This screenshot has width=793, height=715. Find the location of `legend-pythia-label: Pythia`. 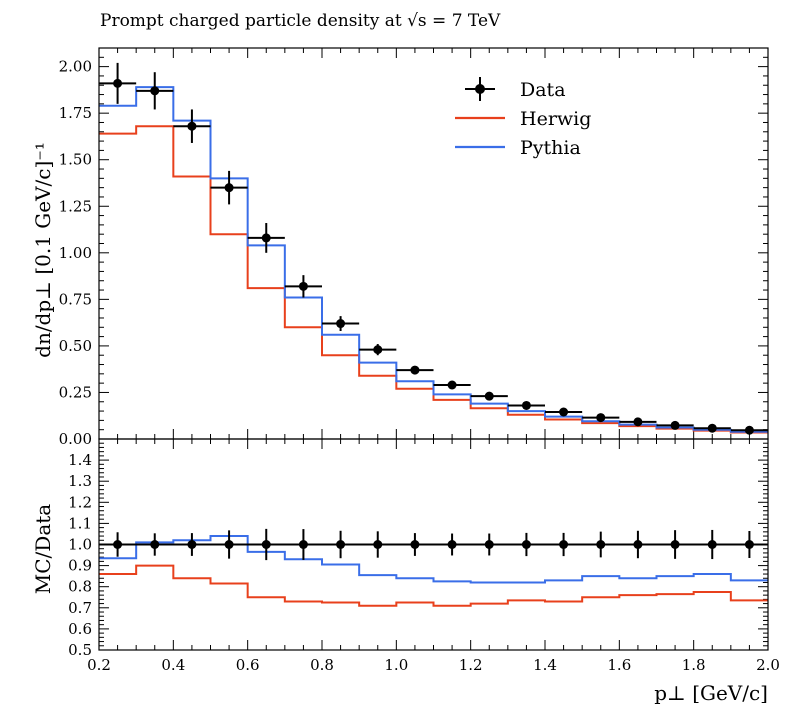

legend-pythia-label: Pythia is located at coordinates (550, 148).